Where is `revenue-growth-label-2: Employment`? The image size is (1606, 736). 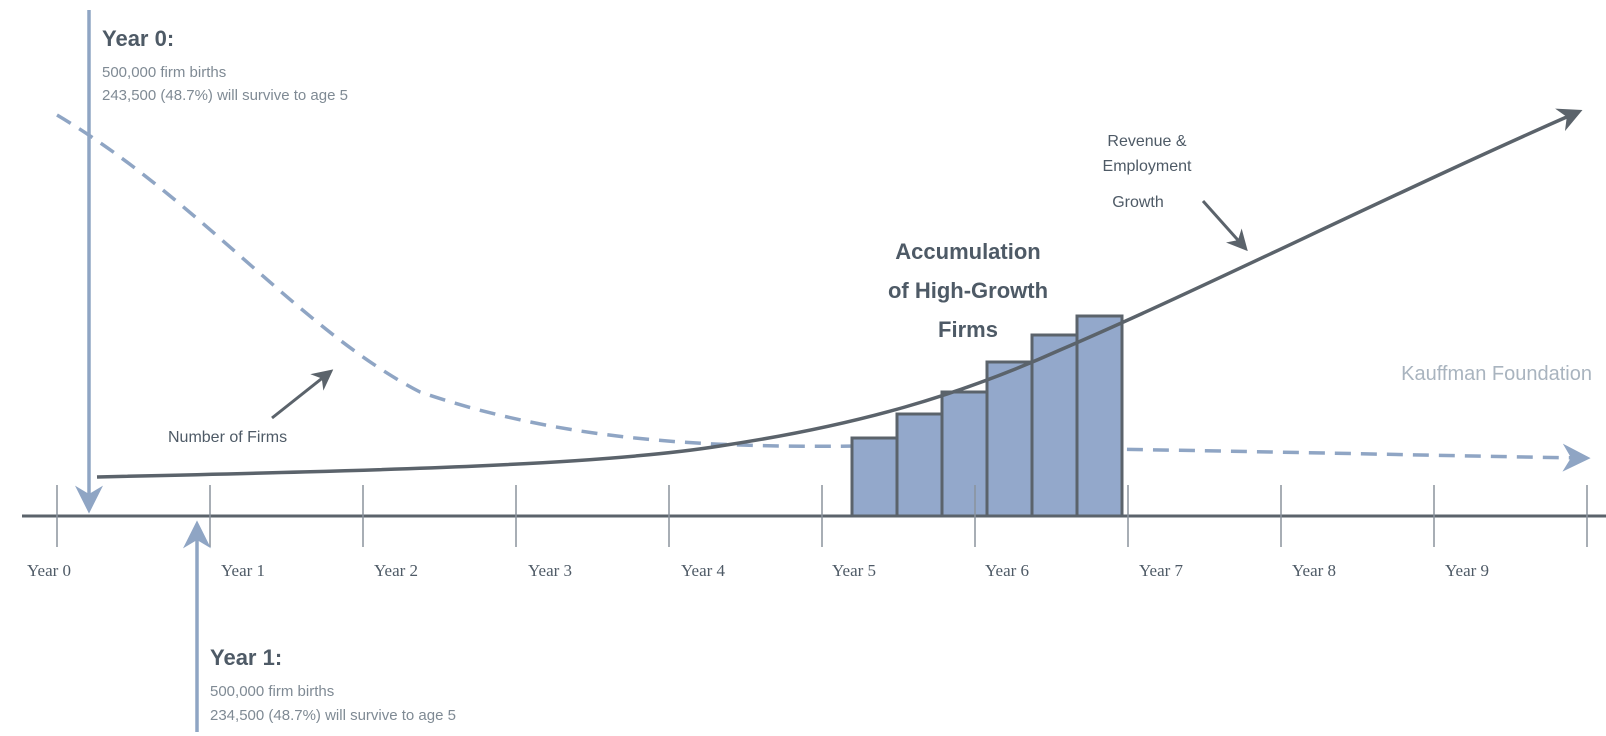
revenue-growth-label-2: Employment is located at coordinates (1147, 166).